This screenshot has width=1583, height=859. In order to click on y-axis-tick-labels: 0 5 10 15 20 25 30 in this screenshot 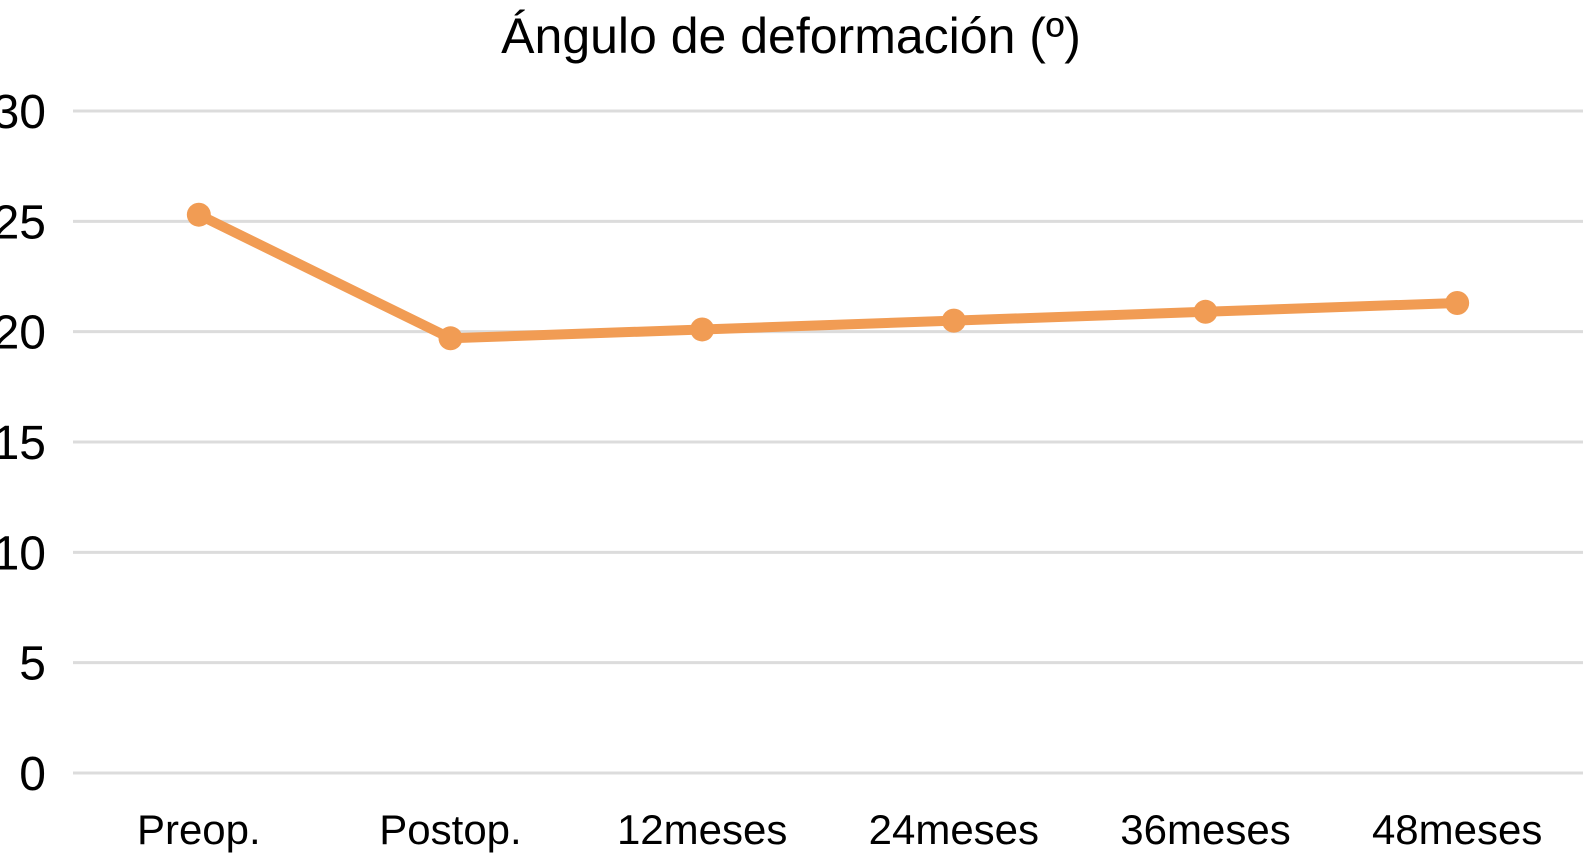, I will do `click(23, 443)`.